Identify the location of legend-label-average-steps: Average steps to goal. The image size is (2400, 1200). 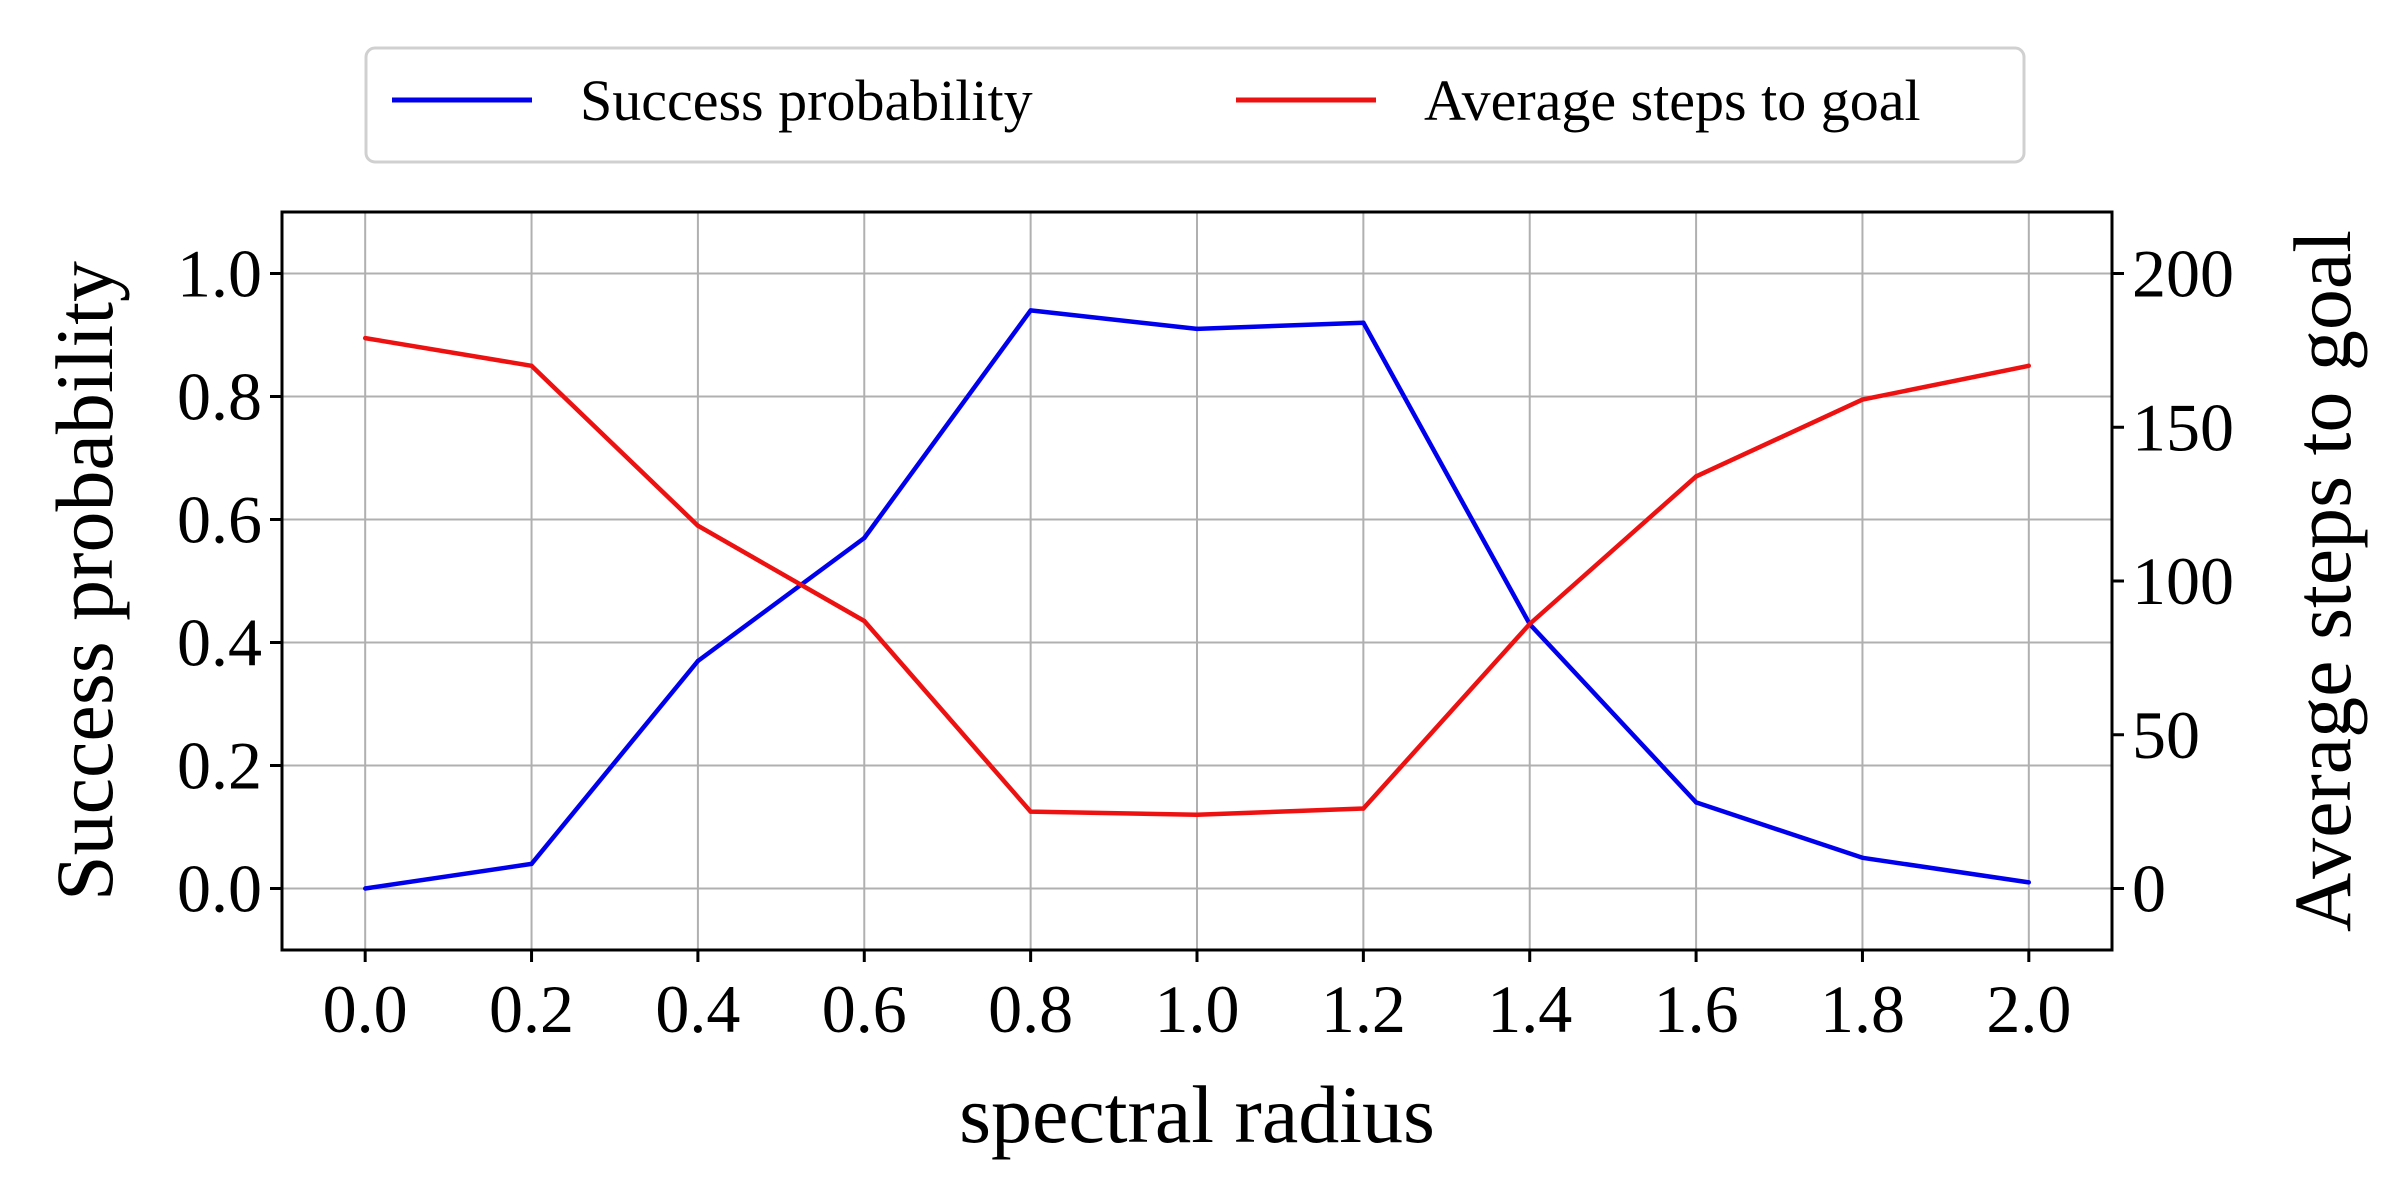
(1672, 100).